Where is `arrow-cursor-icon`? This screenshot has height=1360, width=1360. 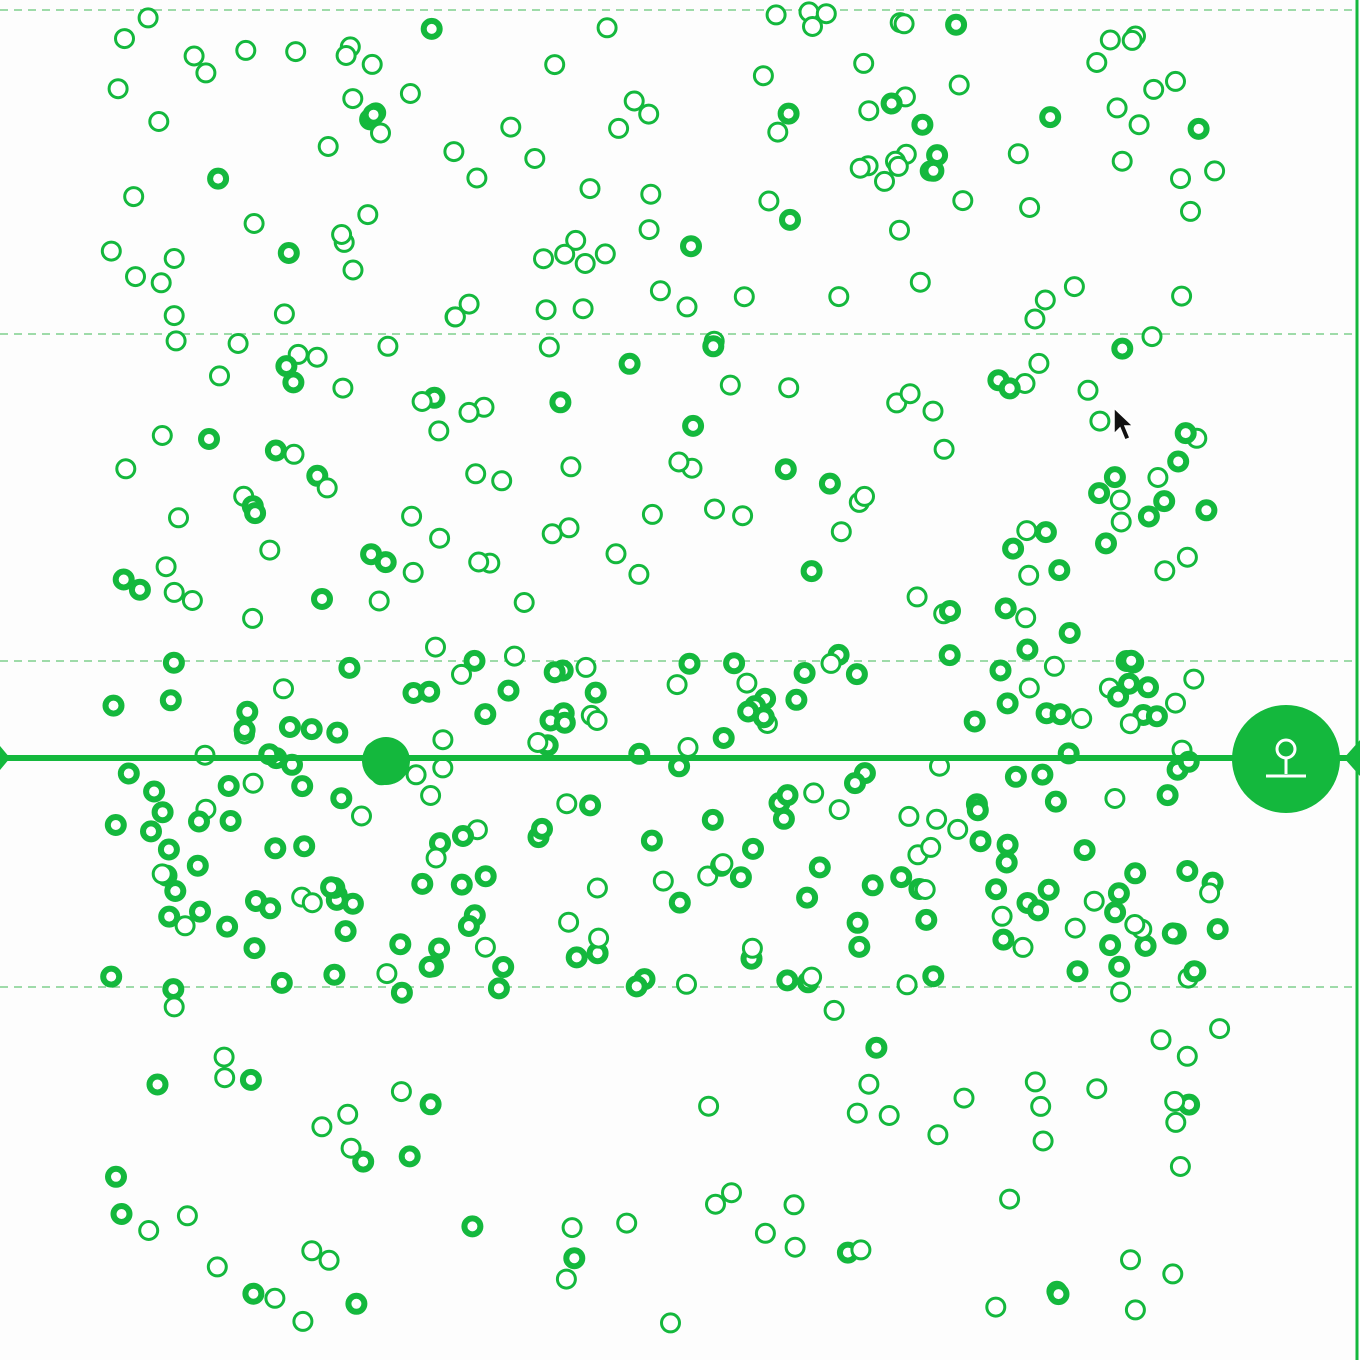
arrow-cursor-icon is located at coordinates (1124, 423).